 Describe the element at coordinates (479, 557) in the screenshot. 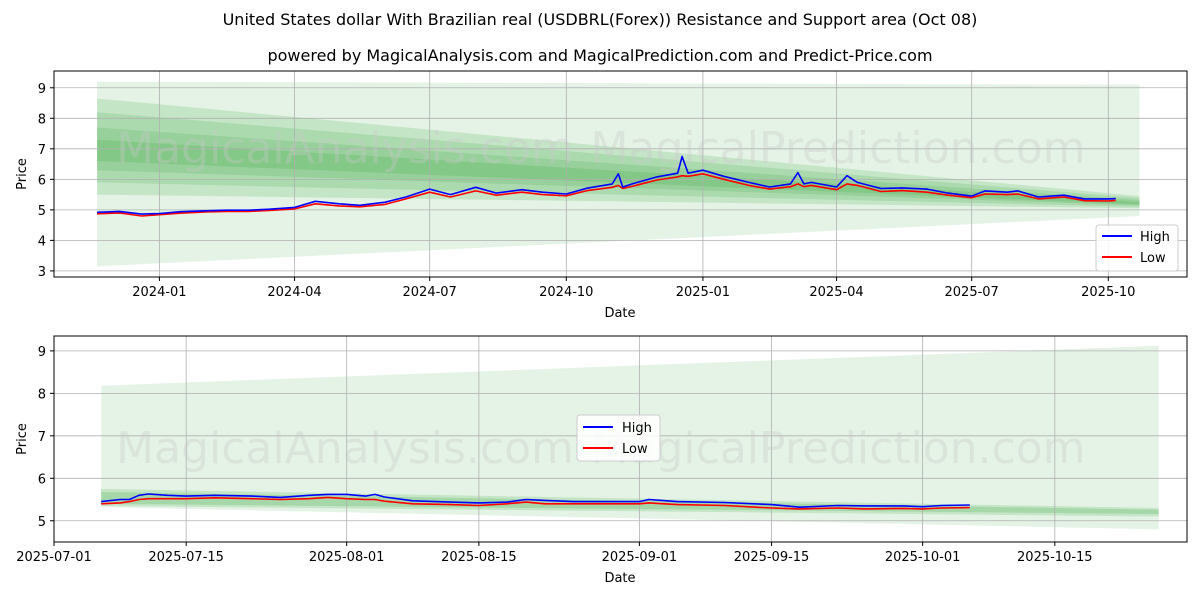

I see `x-tick-label: 2025-08-15` at that location.